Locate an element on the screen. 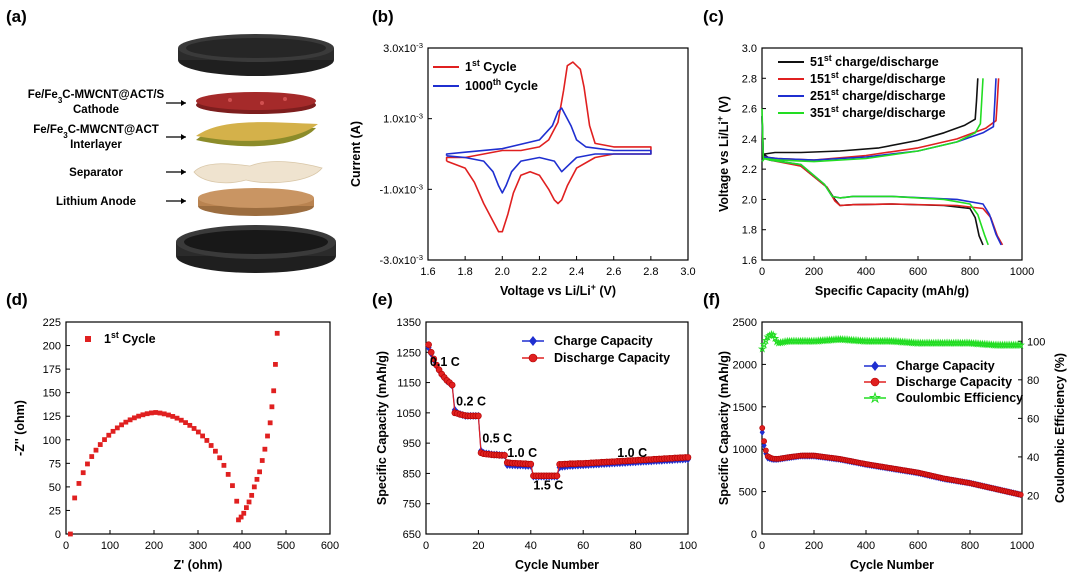  y-tick-label: 1150 is located at coordinates (409, 384).